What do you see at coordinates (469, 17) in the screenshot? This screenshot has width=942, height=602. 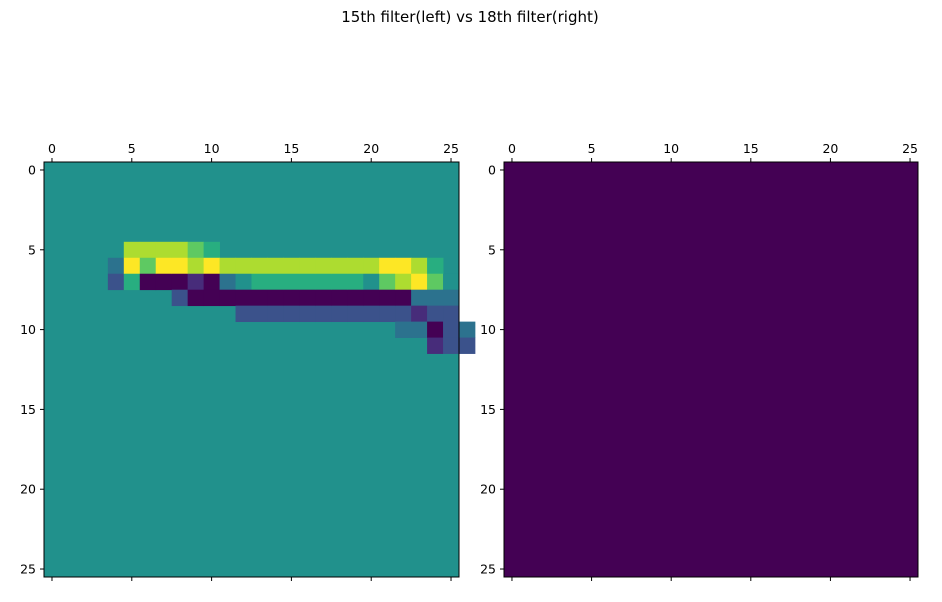 I see `figure-title: 15th filter(left) vs 18th filter(right)` at bounding box center [469, 17].